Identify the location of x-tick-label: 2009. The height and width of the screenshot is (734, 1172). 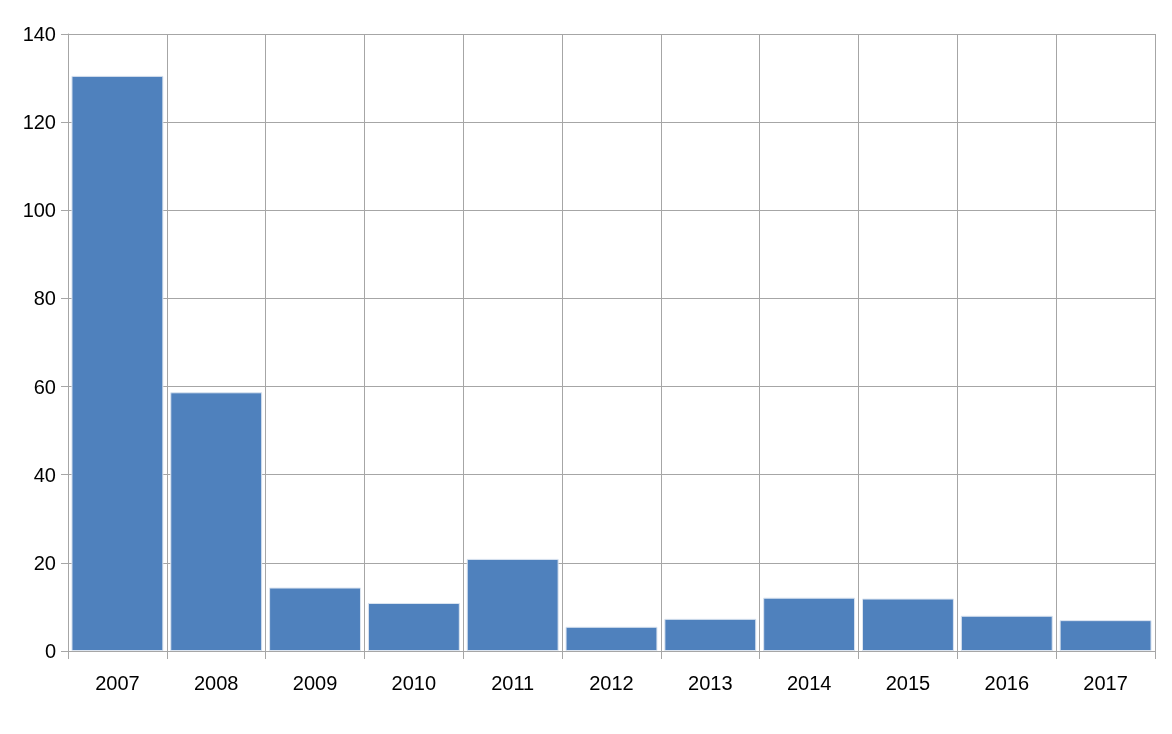
(315, 683).